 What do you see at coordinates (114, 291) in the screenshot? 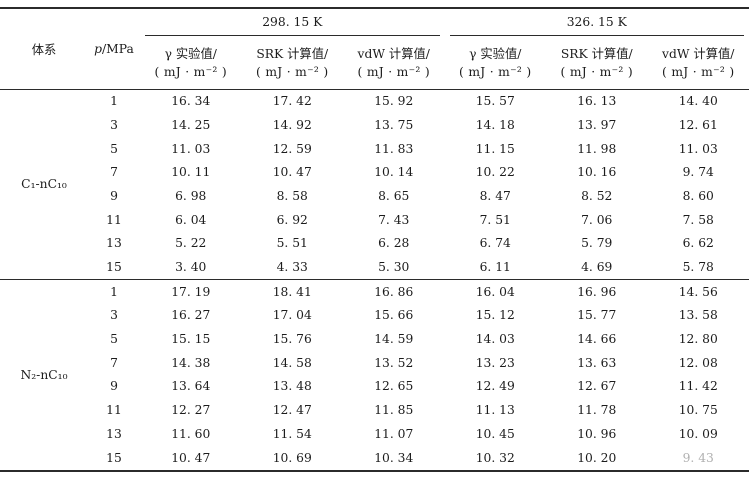
I see `pressure-cell: 1` at bounding box center [114, 291].